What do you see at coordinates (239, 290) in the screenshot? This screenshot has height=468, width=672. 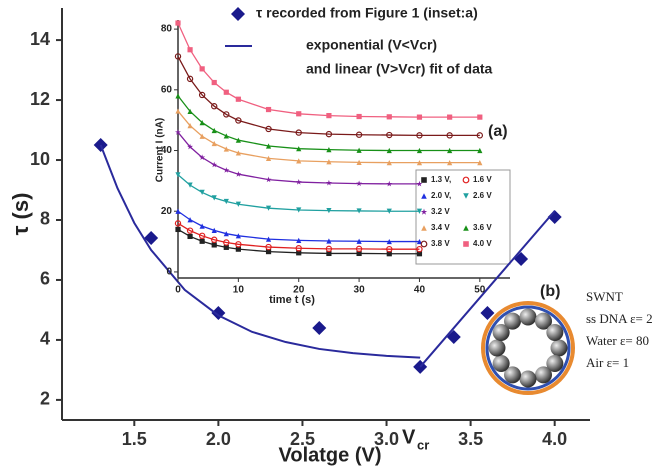 I see `inset-x-tick-label: 10` at bounding box center [239, 290].